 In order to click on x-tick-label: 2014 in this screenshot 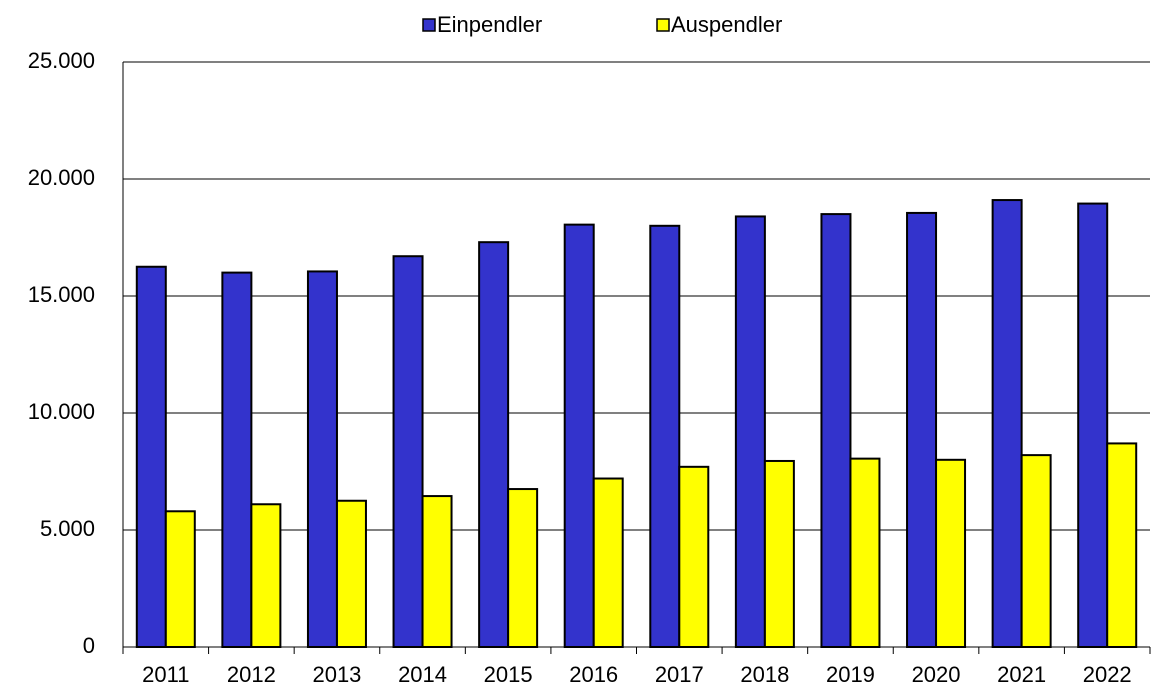, I will do `click(422, 674)`.